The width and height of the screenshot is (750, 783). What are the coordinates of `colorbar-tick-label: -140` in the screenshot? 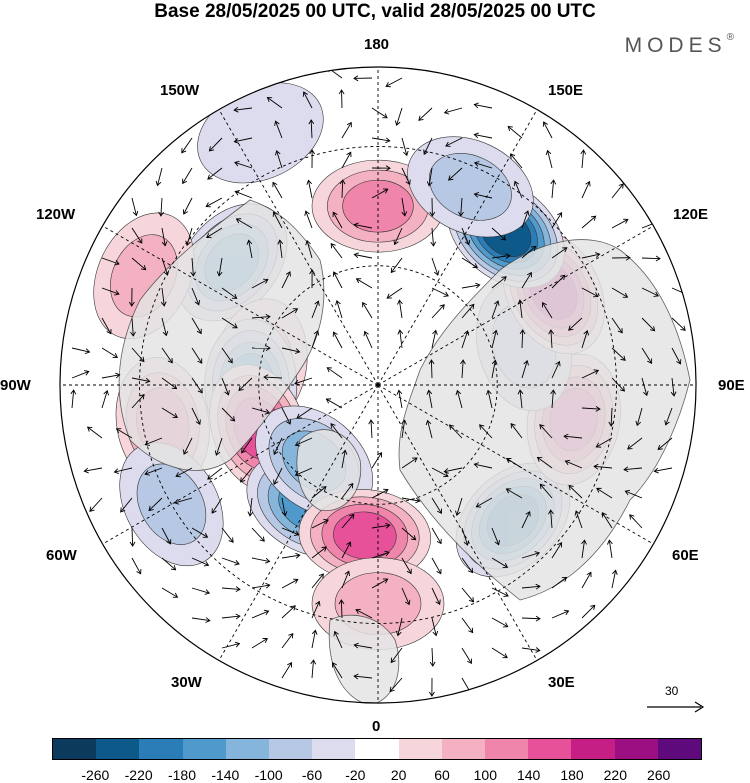 It's located at (225, 775).